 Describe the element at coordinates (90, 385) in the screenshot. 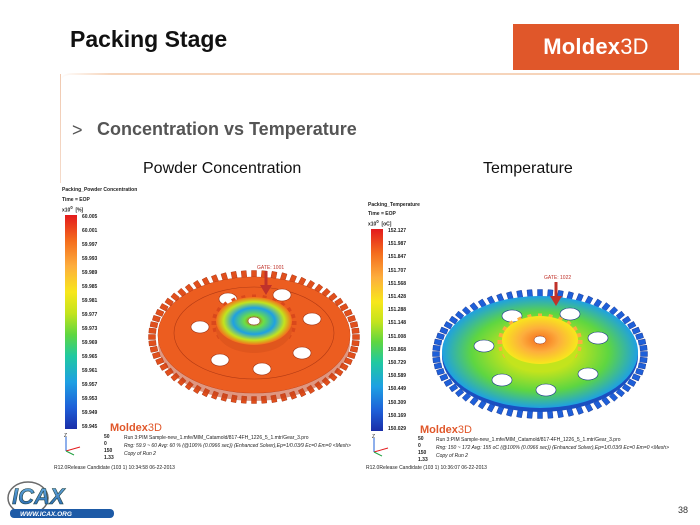

I see `legend-tick-label: 59.957` at that location.